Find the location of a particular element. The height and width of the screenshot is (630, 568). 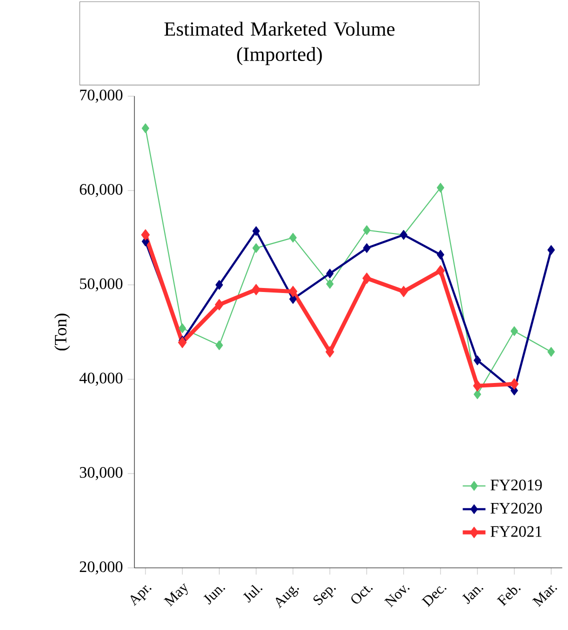

y-axis-title: (Ton) is located at coordinates (62, 332).